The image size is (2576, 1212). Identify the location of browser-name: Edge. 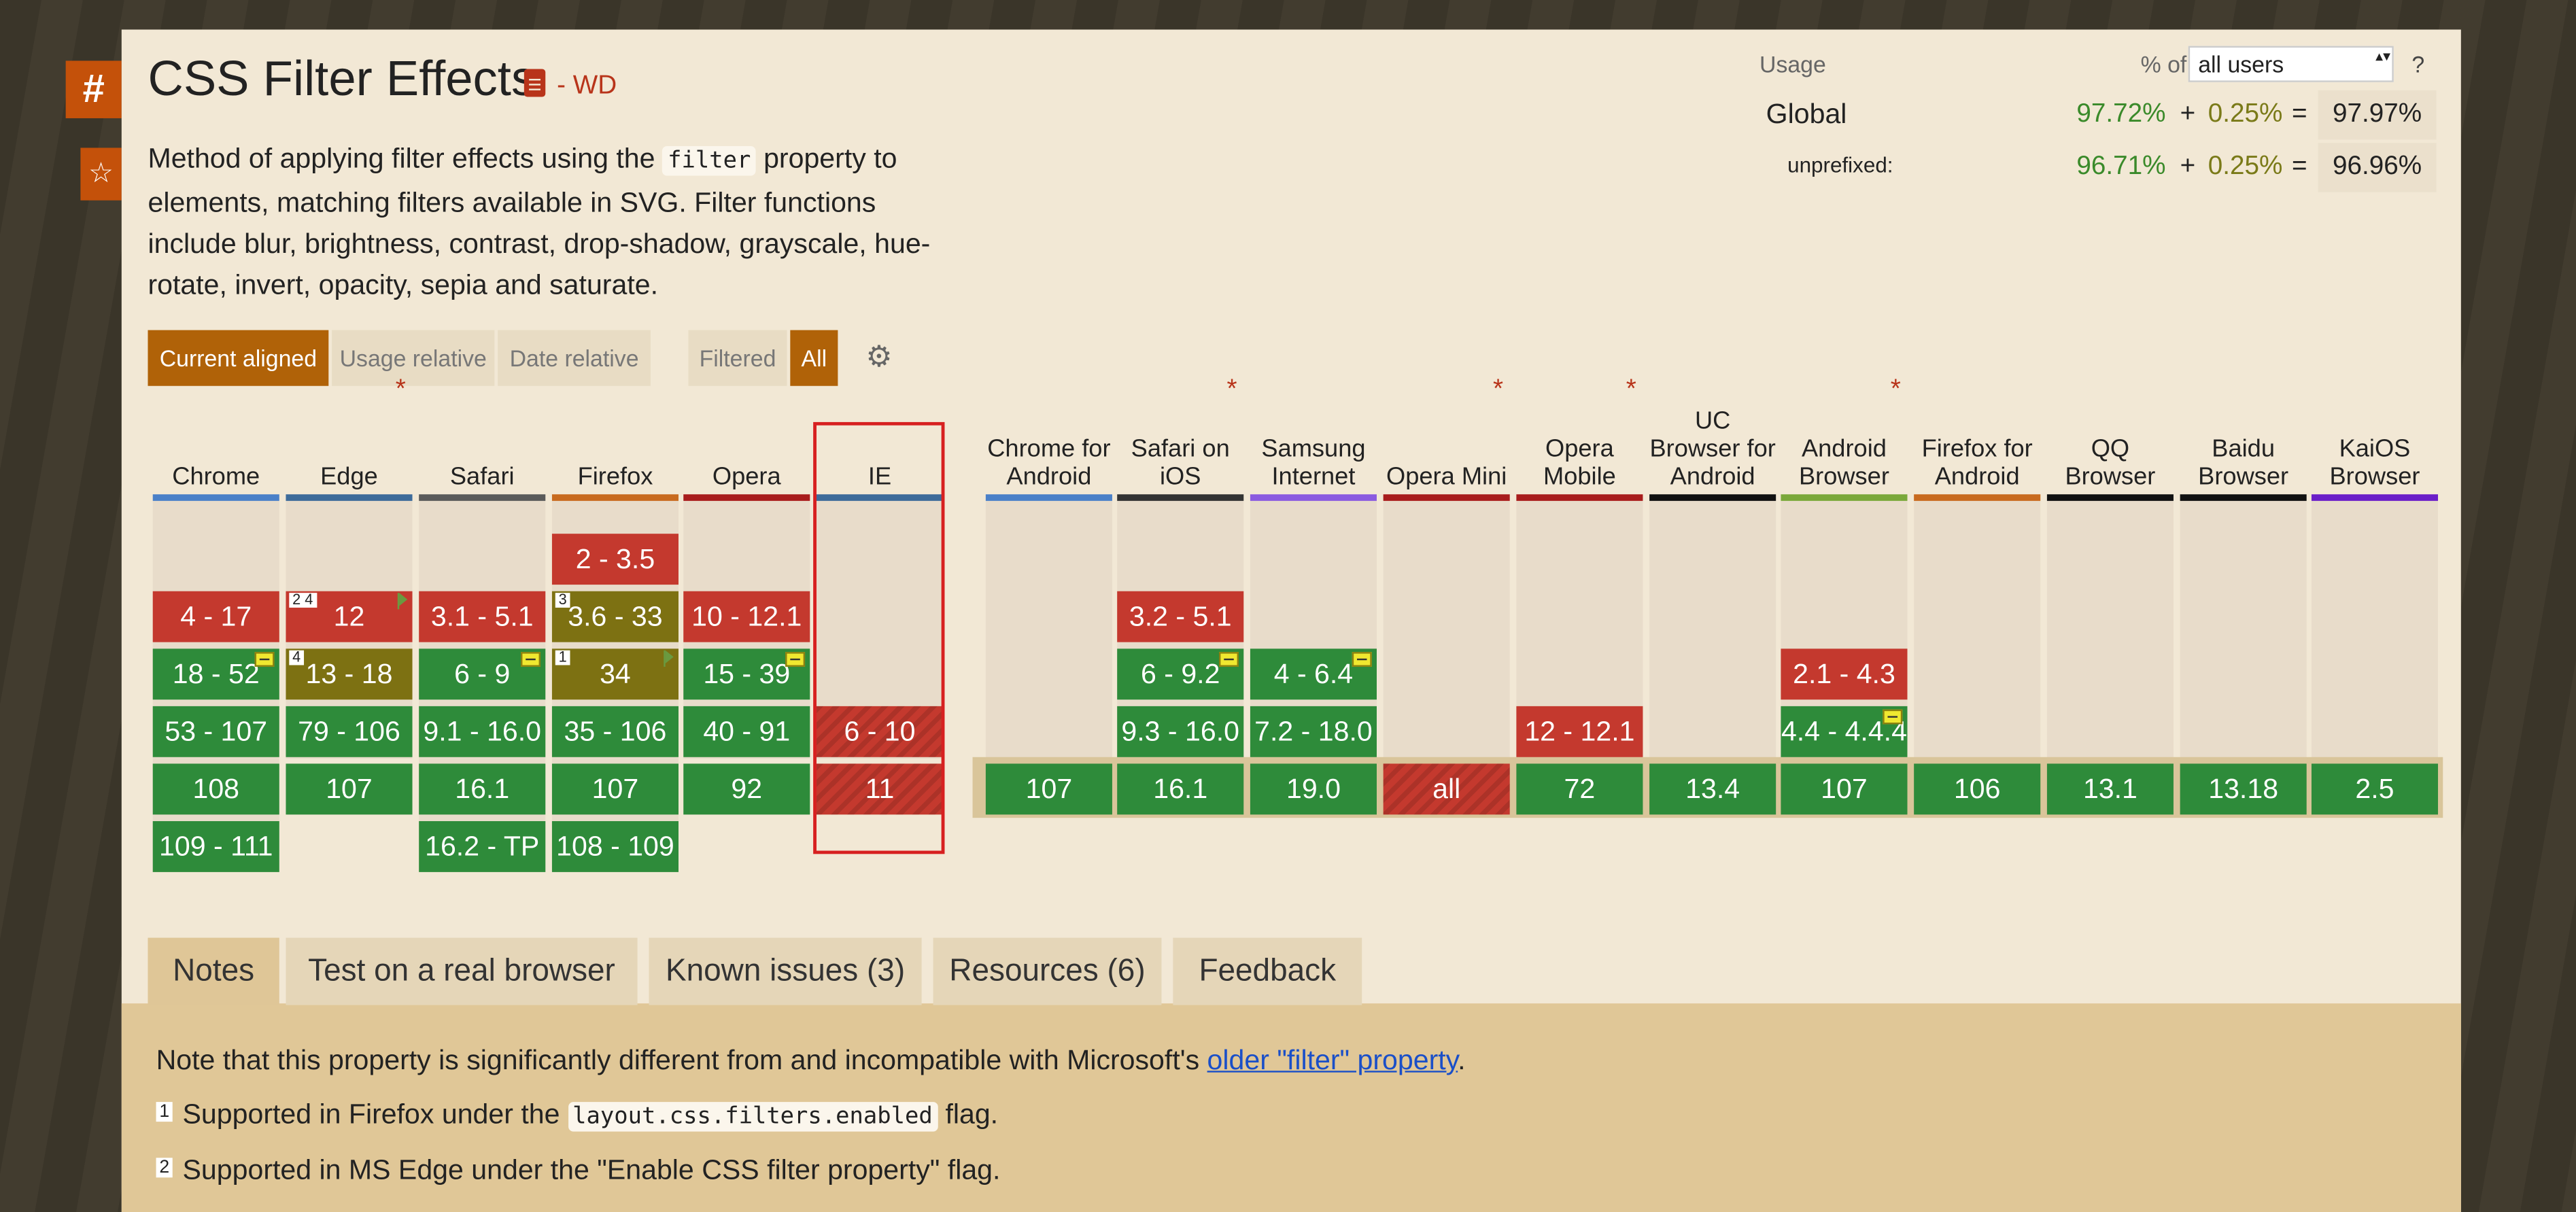
(349, 477).